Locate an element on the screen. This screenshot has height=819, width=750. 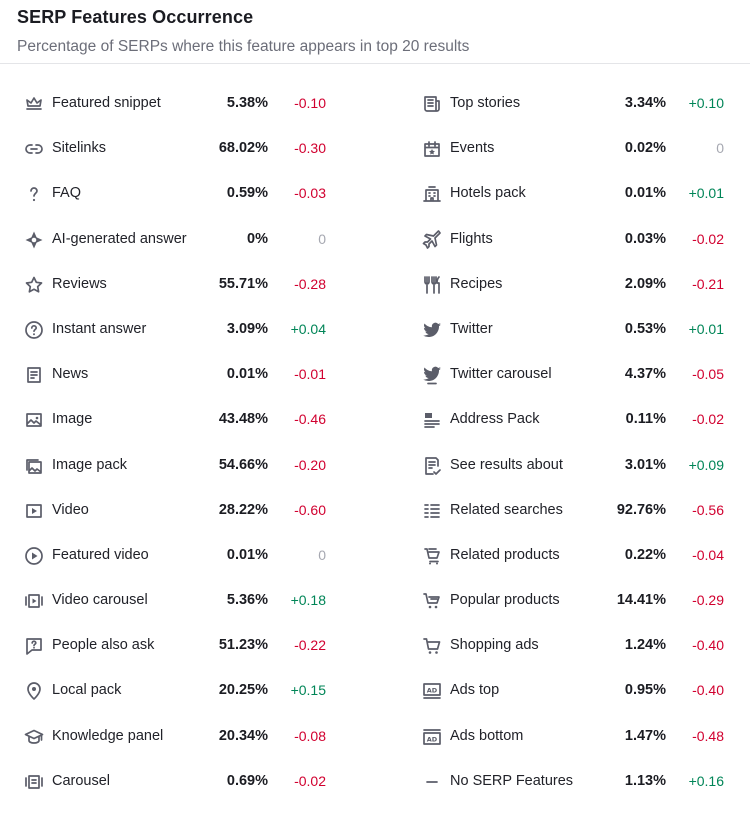
feature-name: Address Pack is located at coordinates (495, 419).